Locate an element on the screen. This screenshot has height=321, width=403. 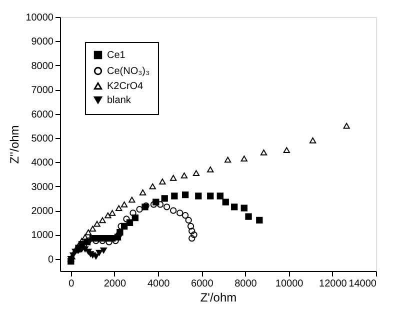
y-tick-label: 3000 is located at coordinates (42, 187).